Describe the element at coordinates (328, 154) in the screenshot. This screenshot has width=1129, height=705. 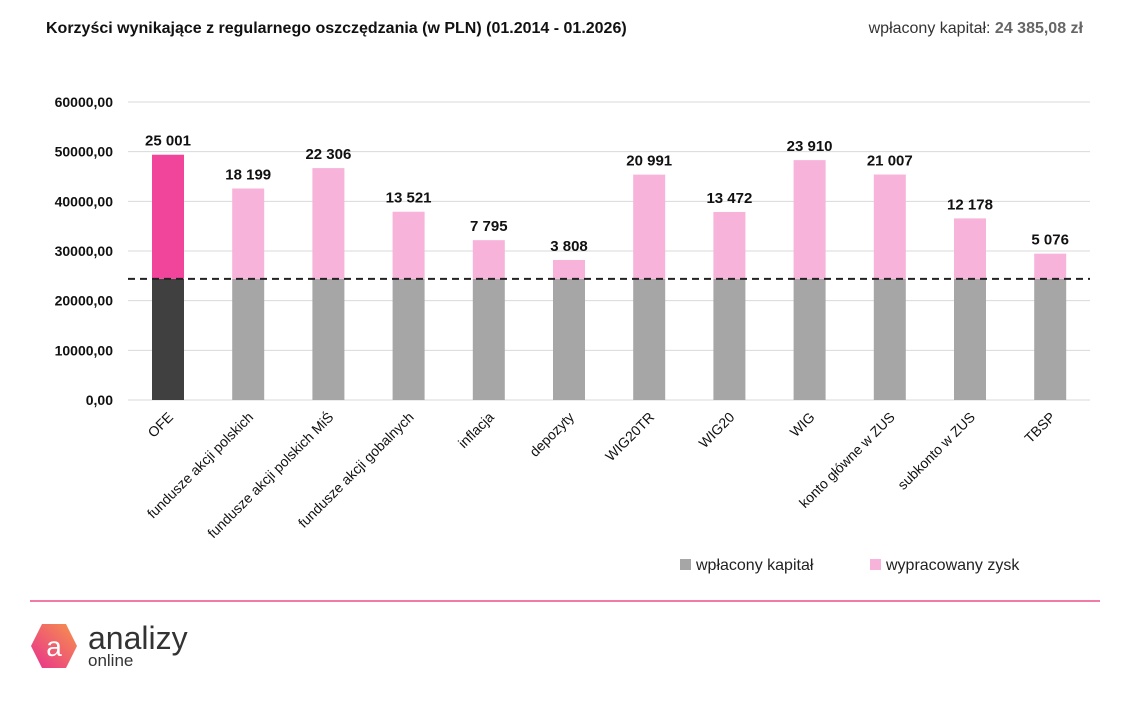
I see `data-label: 22 306` at that location.